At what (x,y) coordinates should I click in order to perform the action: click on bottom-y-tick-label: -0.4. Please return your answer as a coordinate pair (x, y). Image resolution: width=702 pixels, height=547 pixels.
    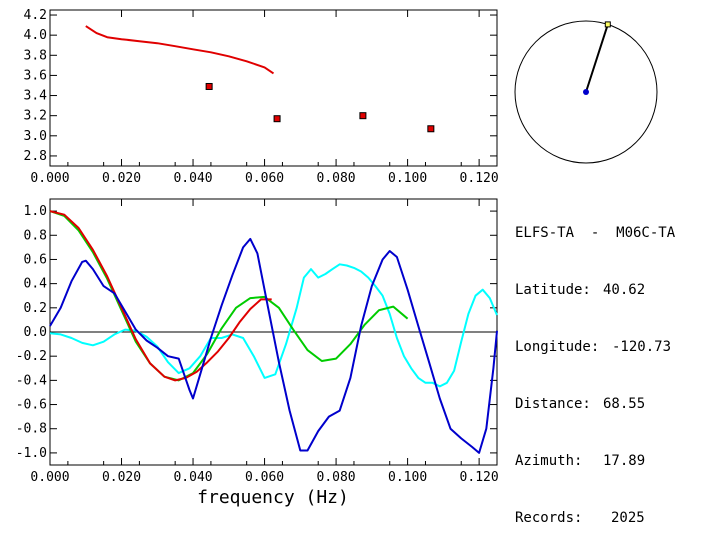
    Looking at the image, I should click on (31, 380).